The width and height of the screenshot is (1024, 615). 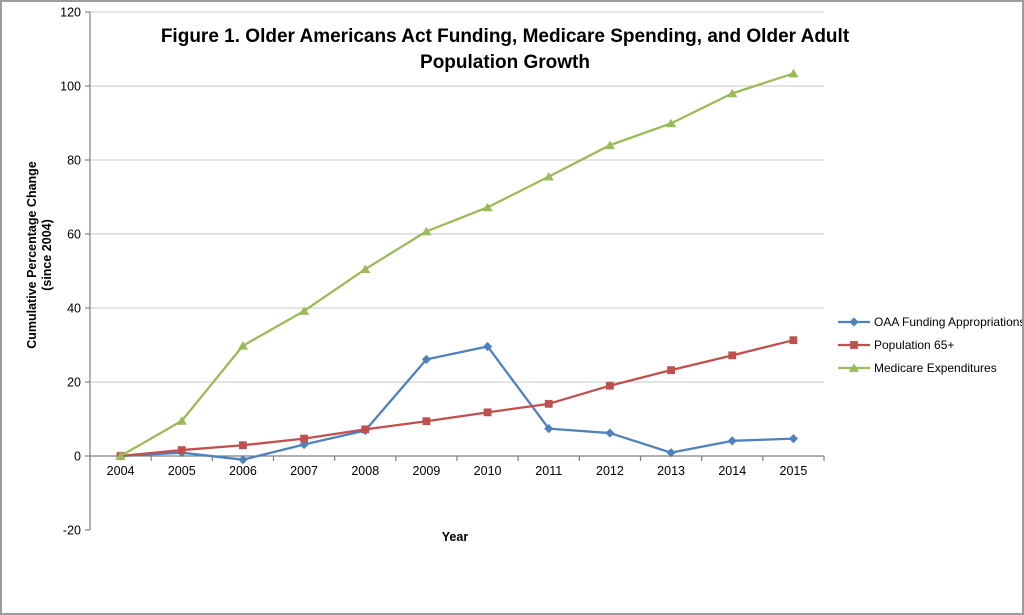 What do you see at coordinates (304, 471) in the screenshot?
I see `x-tick-label: 2007` at bounding box center [304, 471].